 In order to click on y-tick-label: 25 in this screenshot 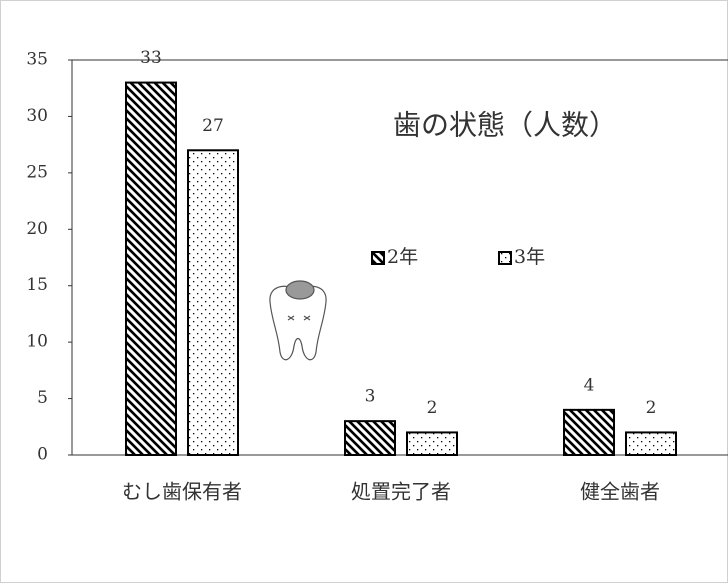, I will do `click(37, 172)`.